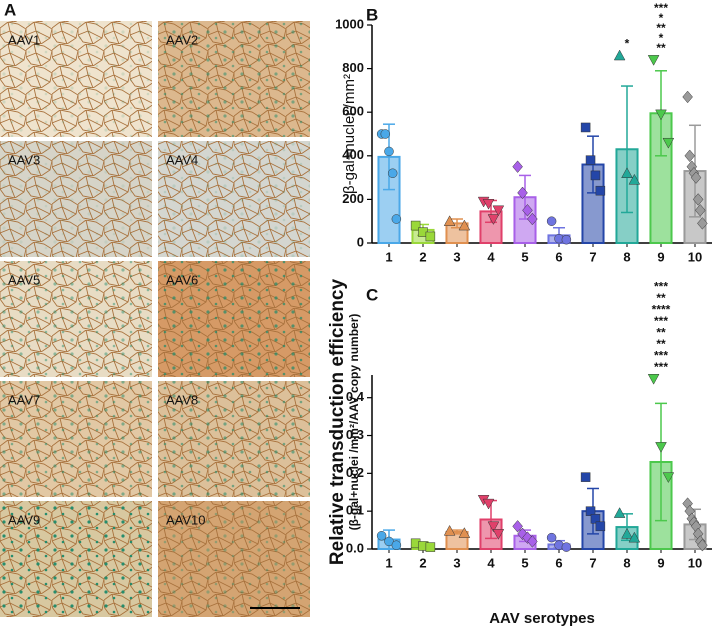  What do you see at coordinates (388, 562) in the screenshot?
I see `x-tick-label: 1` at bounding box center [388, 562].